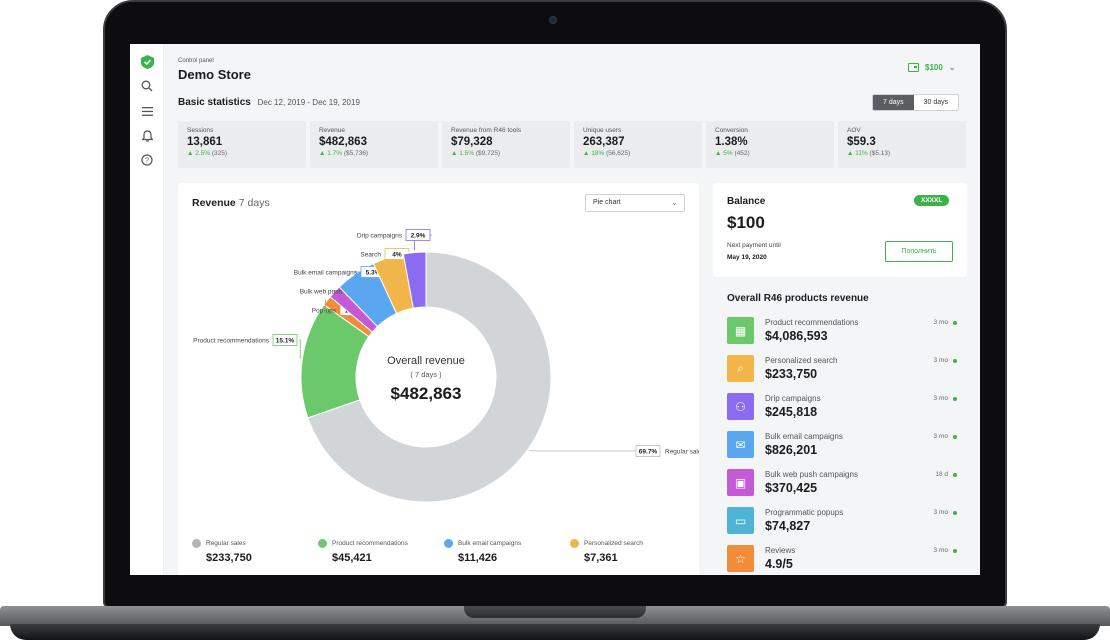 The image size is (1110, 642). I want to click on kpi-label: Revenue, so click(332, 130).